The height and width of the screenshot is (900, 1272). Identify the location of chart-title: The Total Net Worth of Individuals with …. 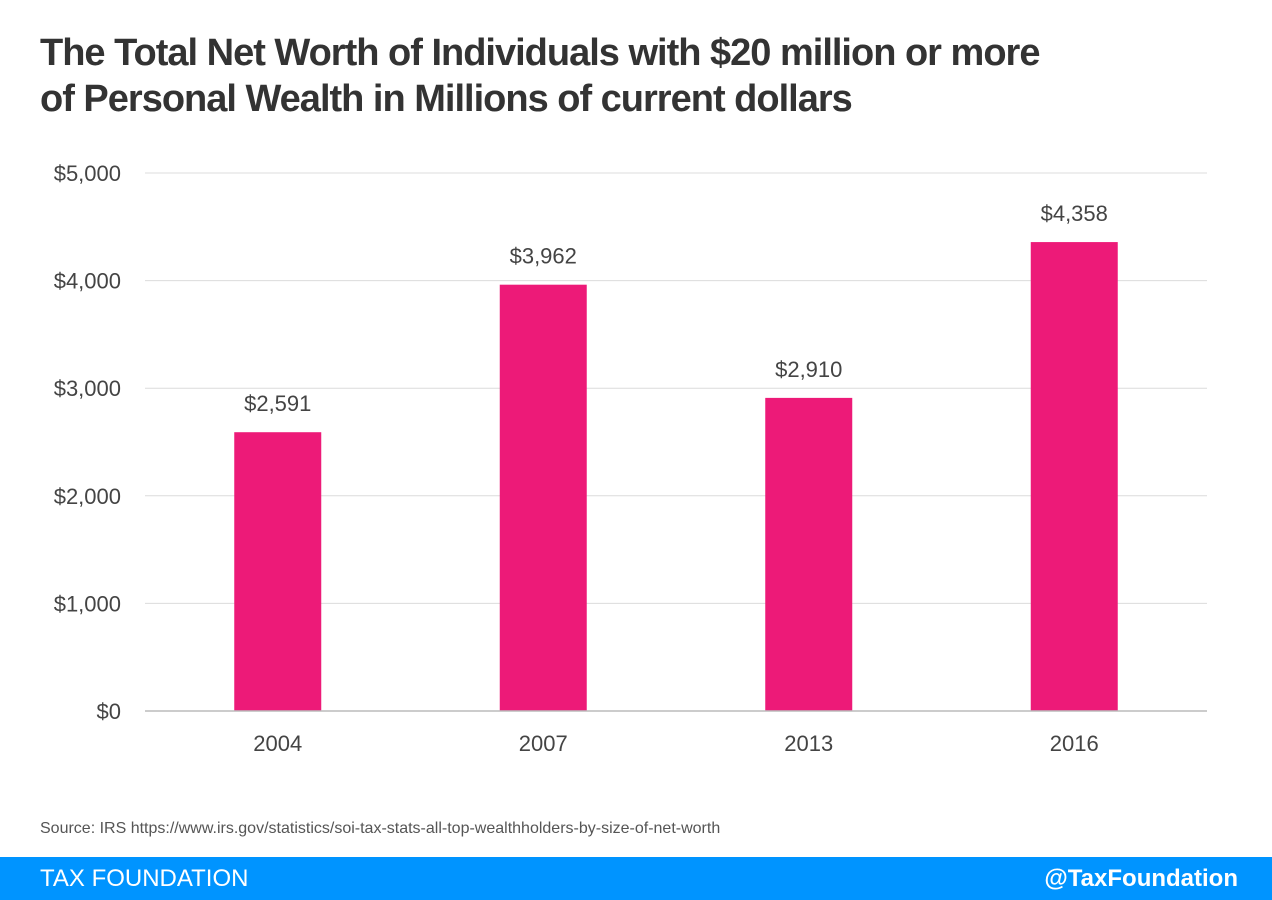
(630, 76).